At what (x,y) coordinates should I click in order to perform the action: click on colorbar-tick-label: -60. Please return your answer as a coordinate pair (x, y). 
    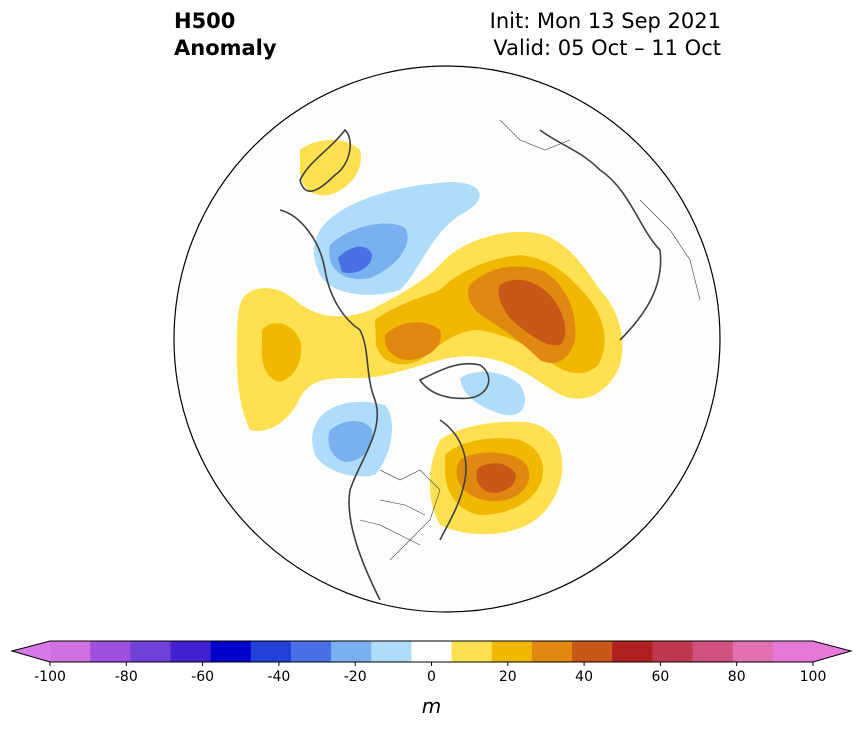
    Looking at the image, I should click on (202, 677).